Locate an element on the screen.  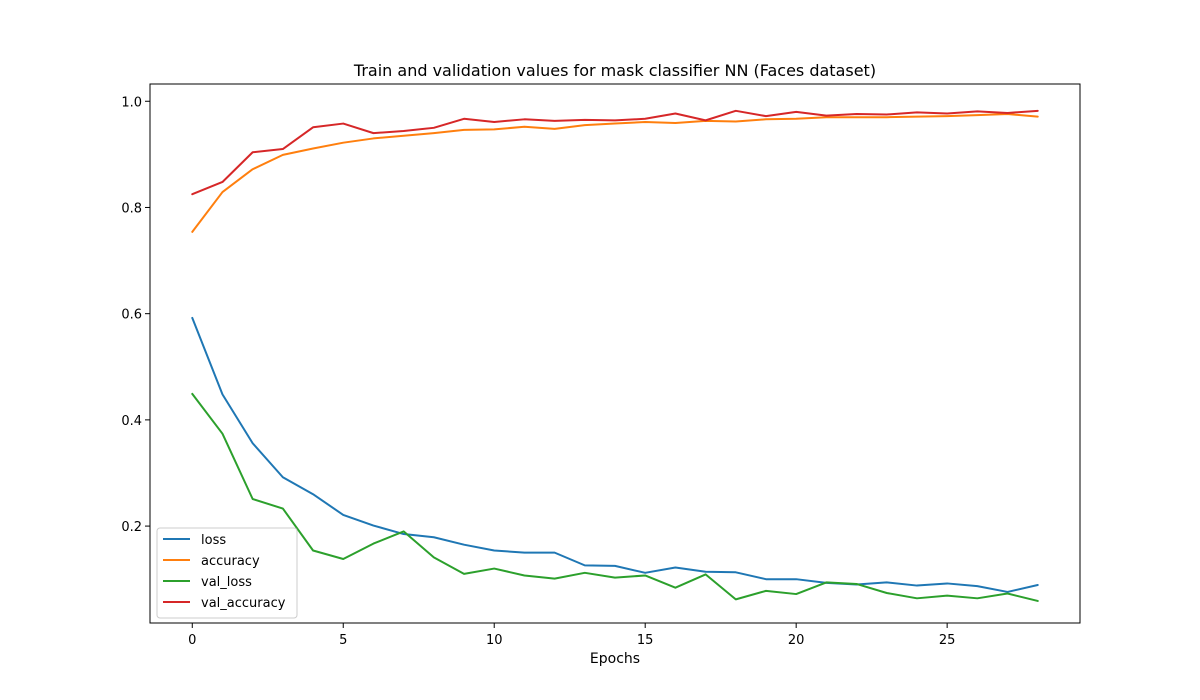
legend-box is located at coordinates (227, 573).